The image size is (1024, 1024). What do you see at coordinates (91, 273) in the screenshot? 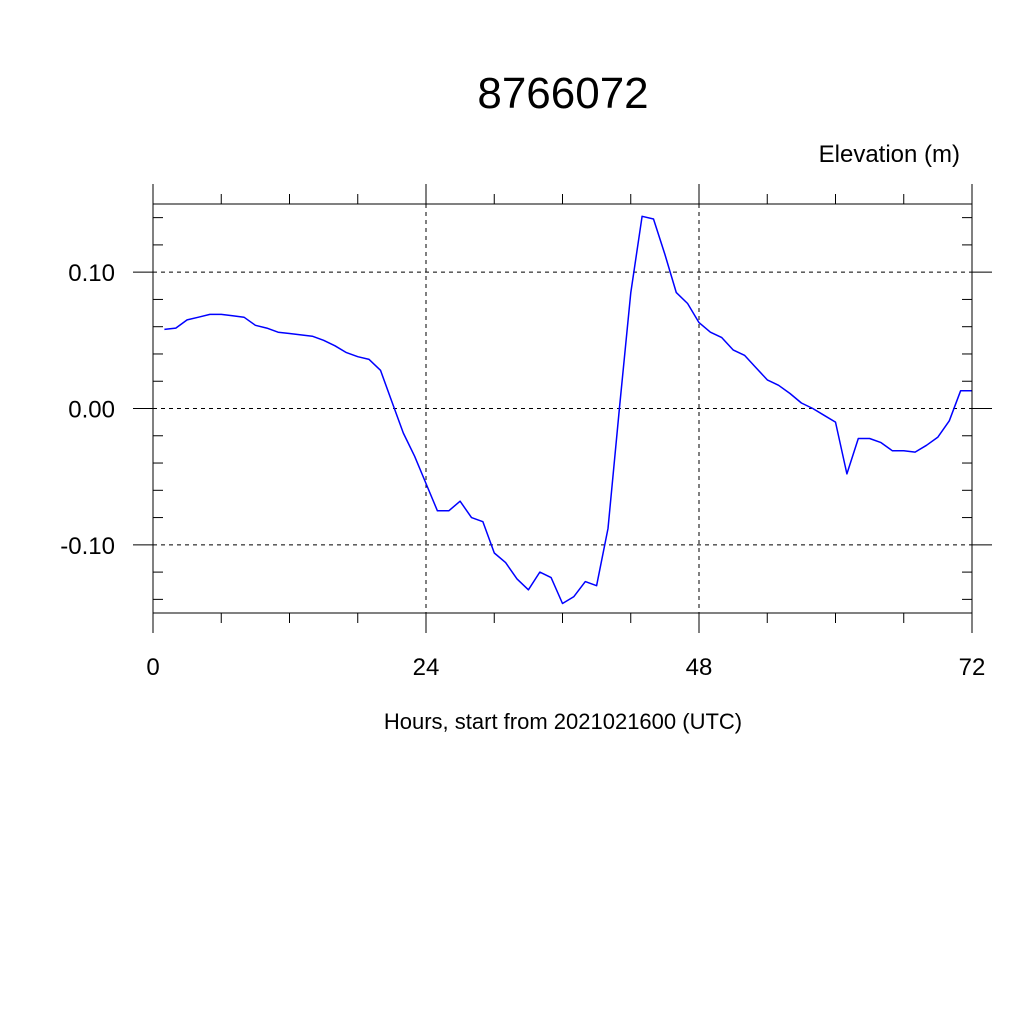
I see `y-tick-label: 0.10` at bounding box center [91, 273].